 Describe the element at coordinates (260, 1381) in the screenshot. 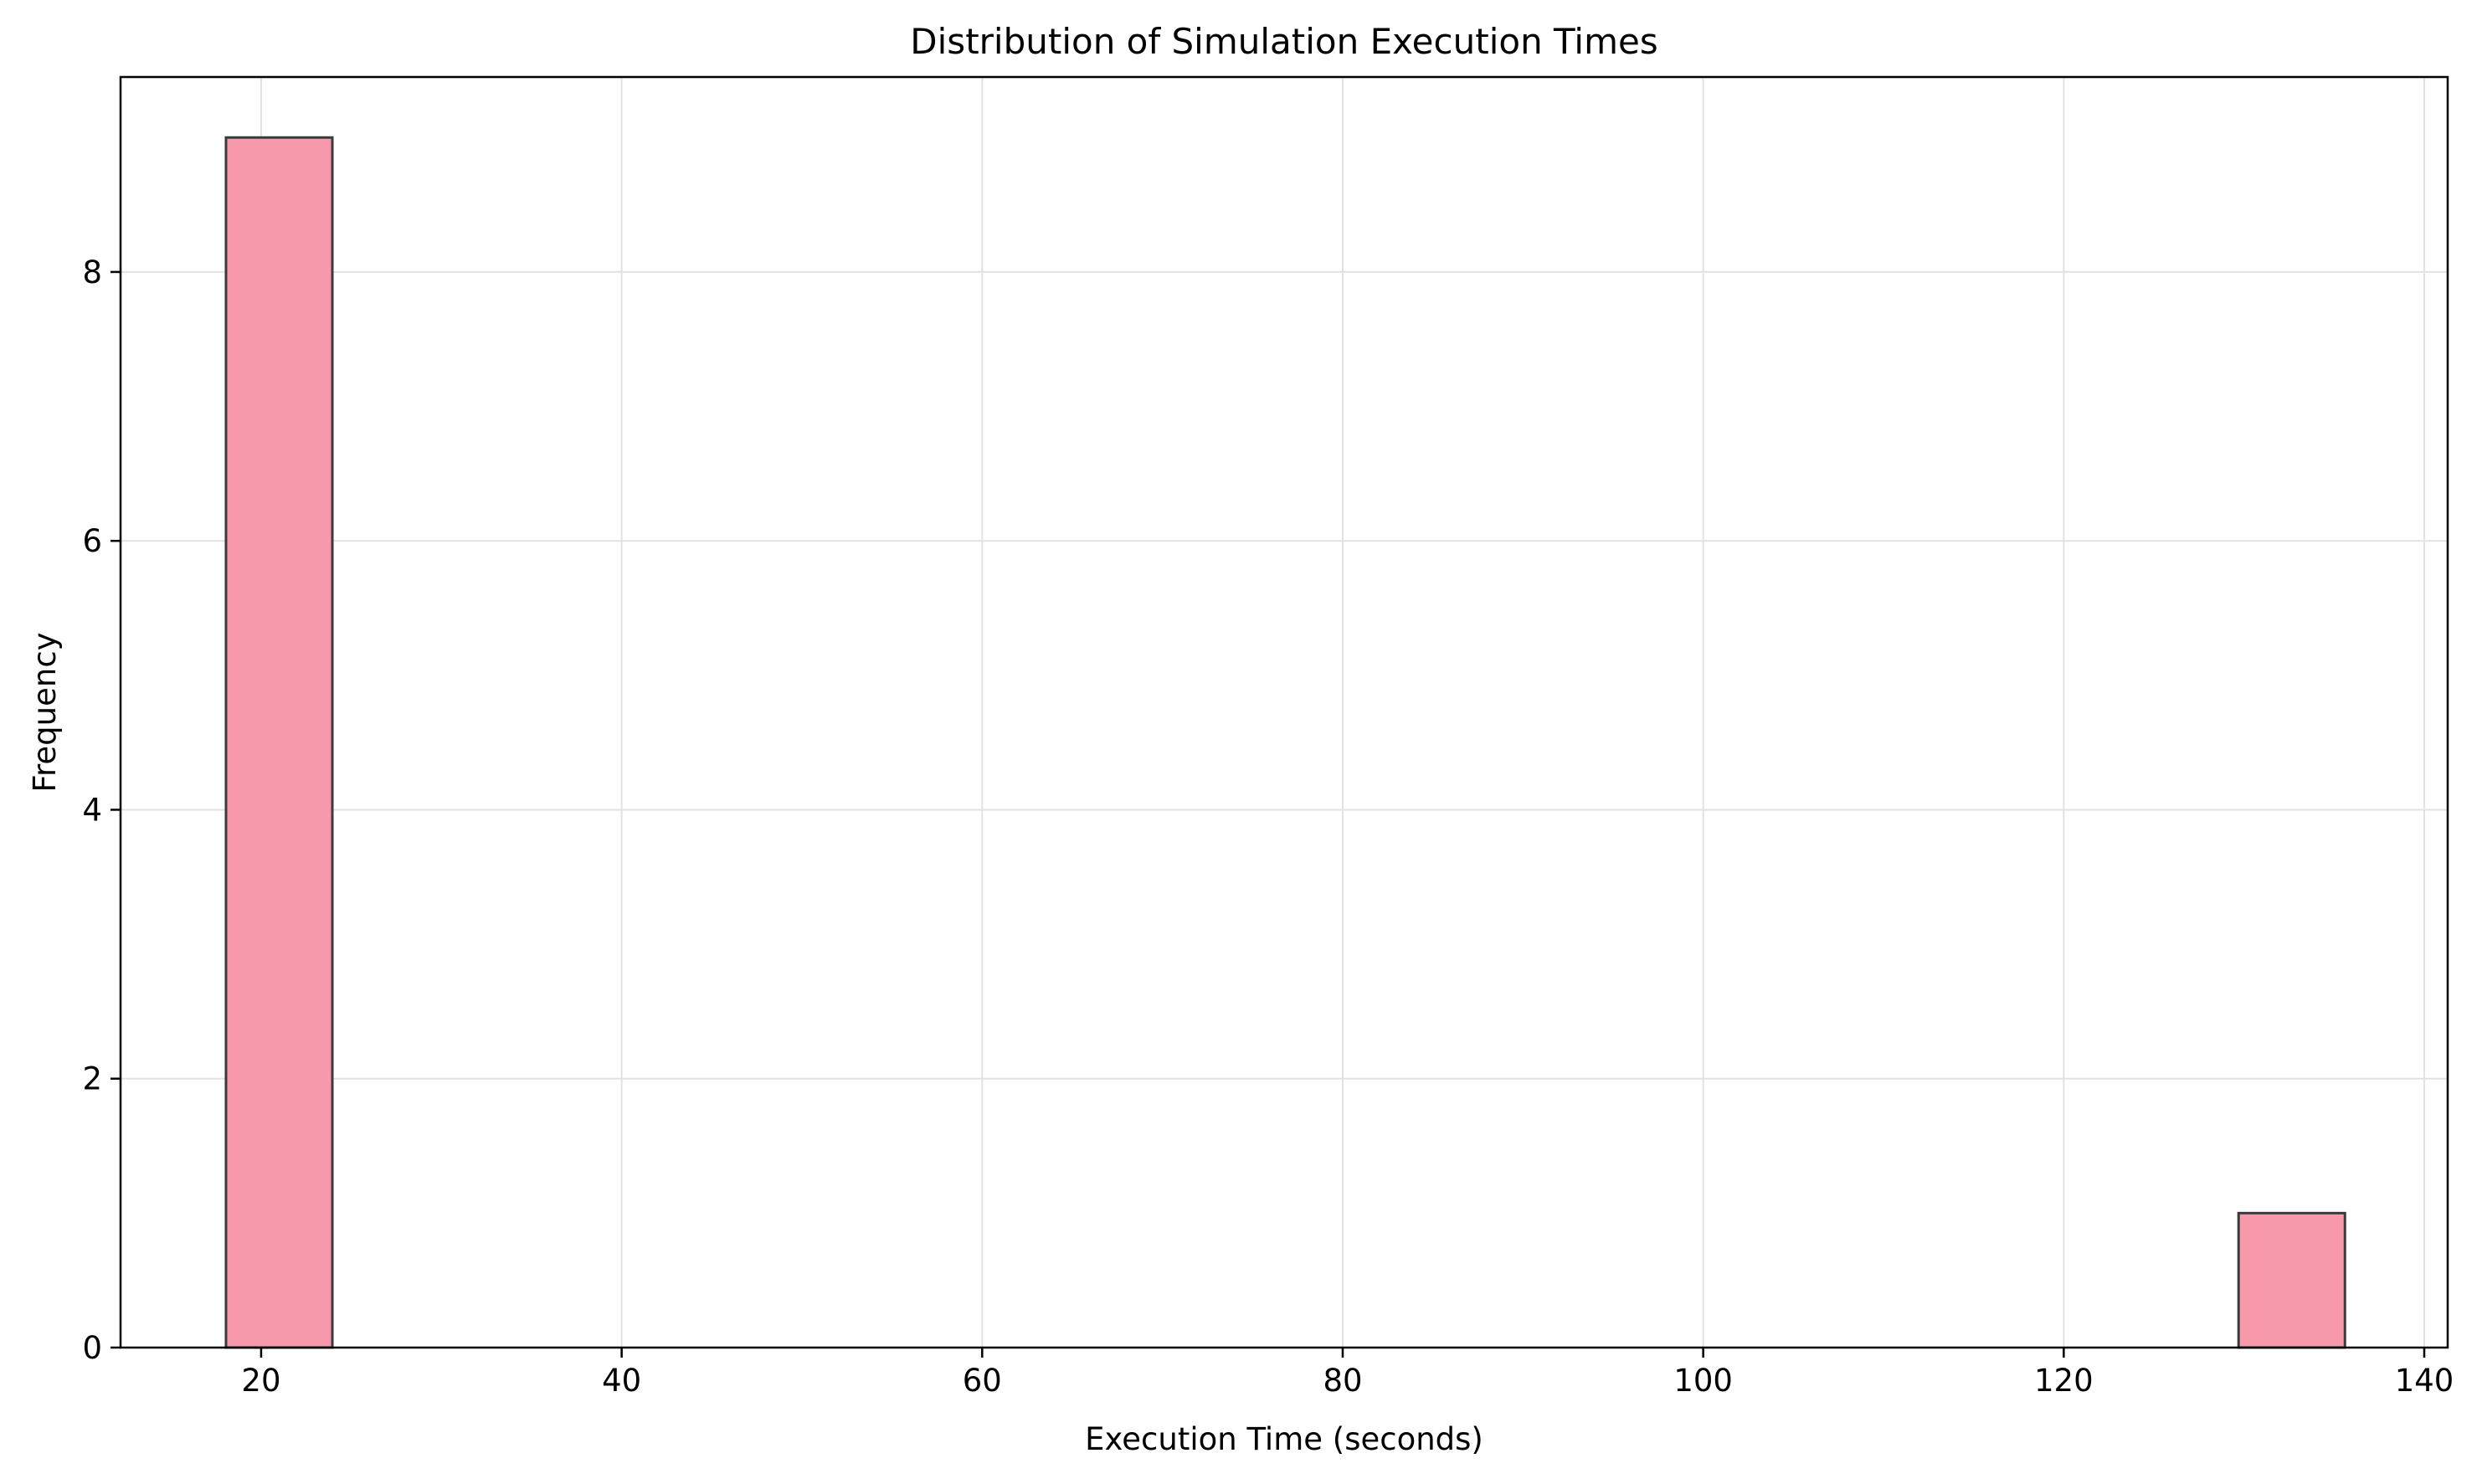

I see `x-tick-label: 20` at that location.